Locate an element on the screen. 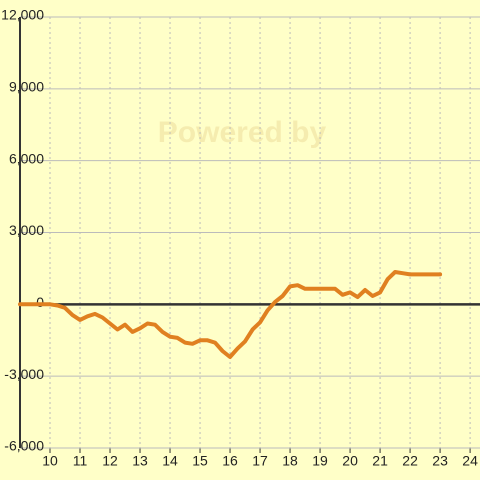 This screenshot has height=480, width=480. x-tick-label: 19 is located at coordinates (320, 461).